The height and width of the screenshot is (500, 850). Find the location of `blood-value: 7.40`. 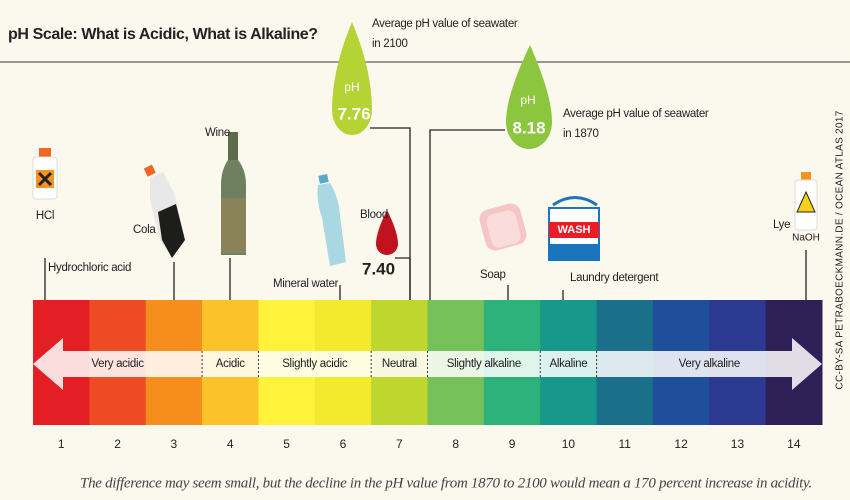

blood-value: 7.40 is located at coordinates (378, 268).